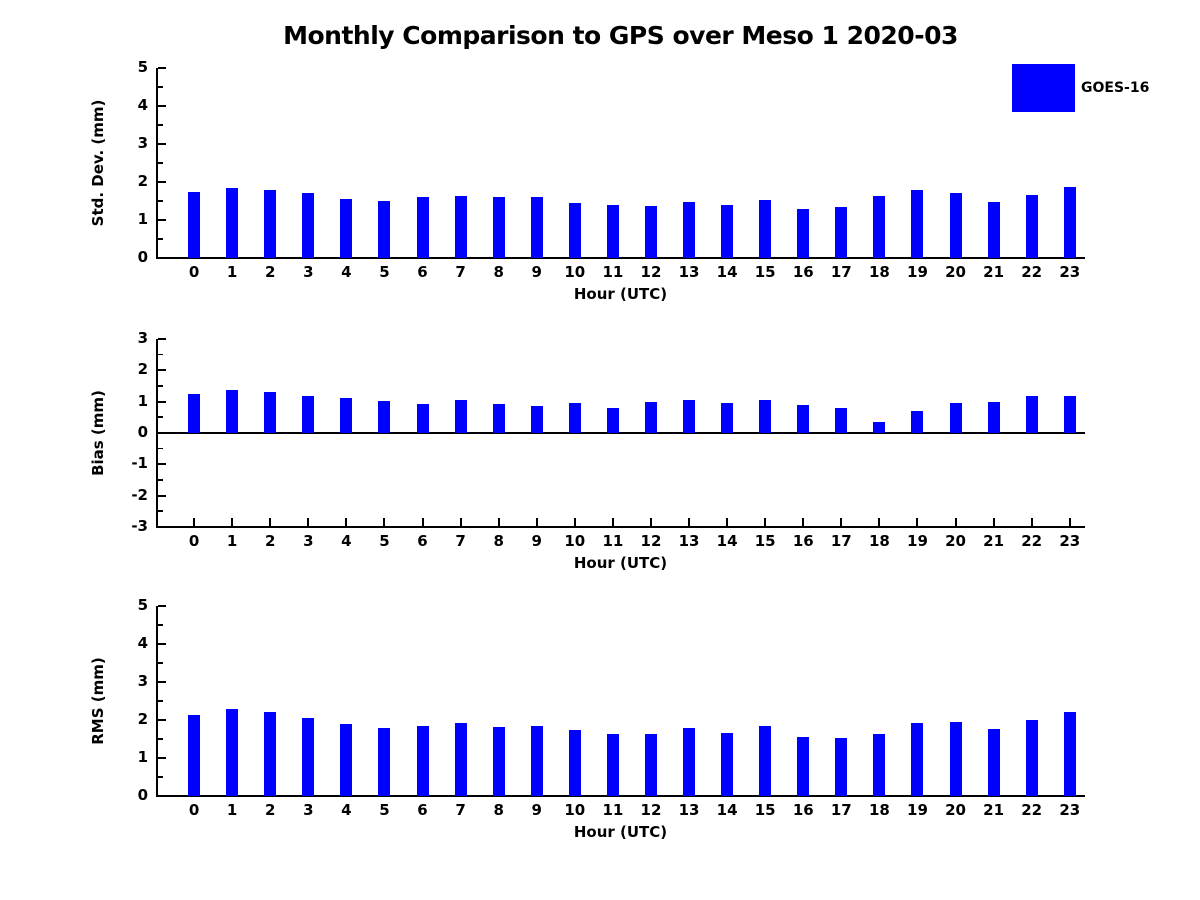  I want to click on x-tick-label: 11, so click(613, 810).